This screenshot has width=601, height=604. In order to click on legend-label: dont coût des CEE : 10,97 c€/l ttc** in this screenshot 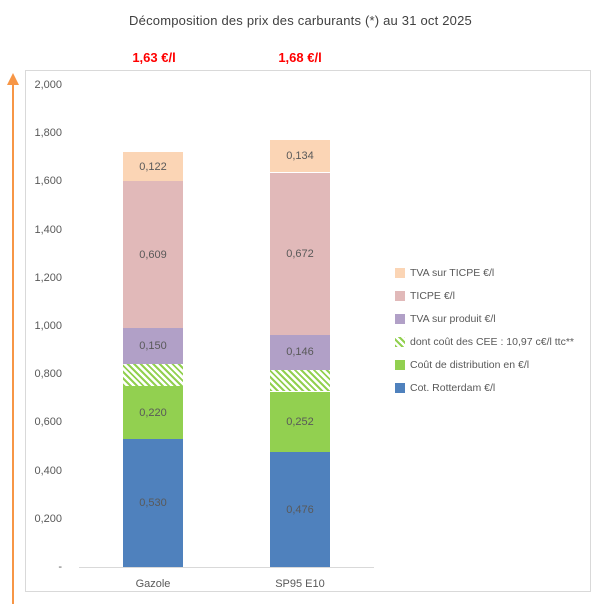, I will do `click(492, 342)`.